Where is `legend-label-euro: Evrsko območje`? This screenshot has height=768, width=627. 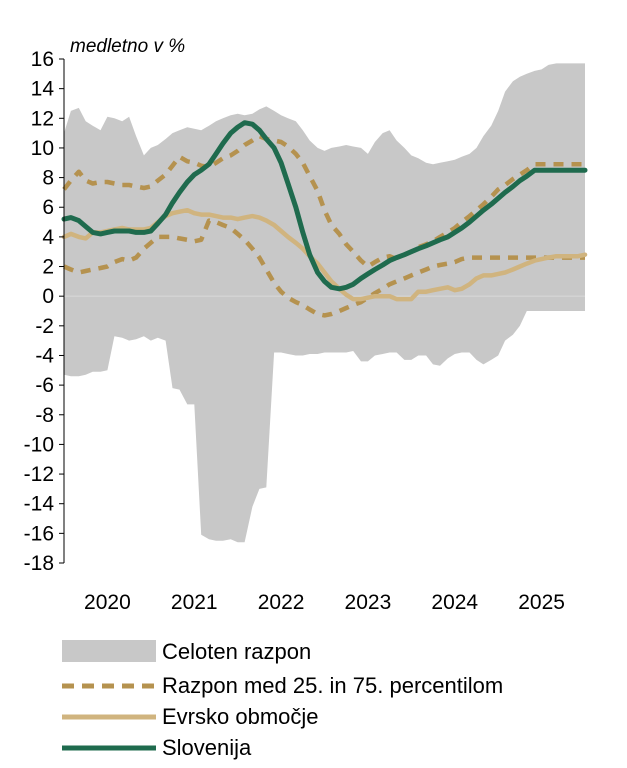
legend-label-euro: Evrsko območje is located at coordinates (240, 716).